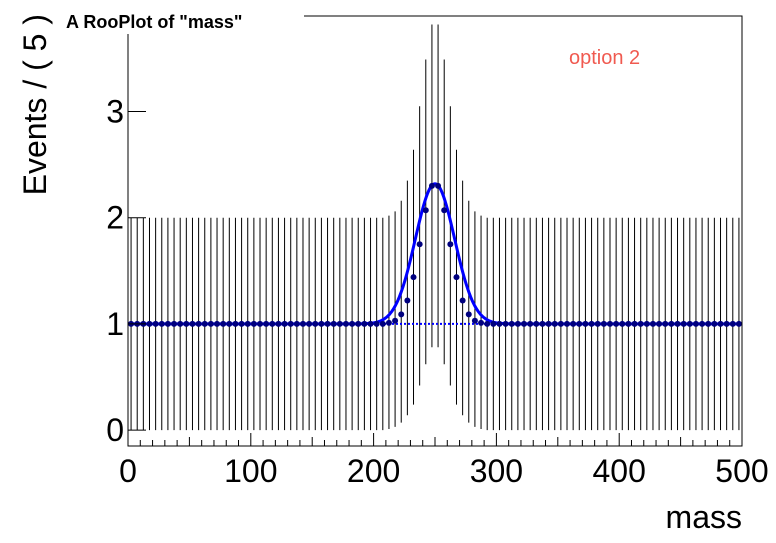 This screenshot has height=543, width=776. Describe the element at coordinates (154, 22) in the screenshot. I see `plot-title: A RooPlot of "mass"` at that location.